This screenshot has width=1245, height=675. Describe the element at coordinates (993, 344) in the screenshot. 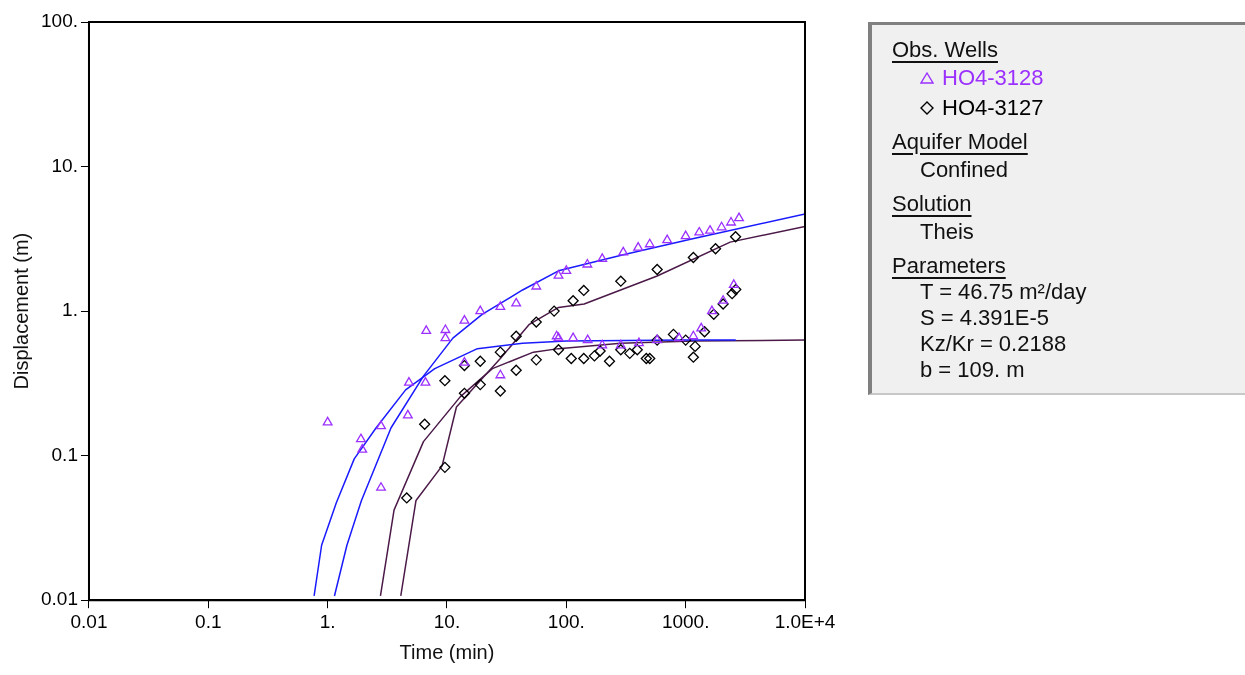

I see `text: Kz/Kr = 0.2188` at that location.